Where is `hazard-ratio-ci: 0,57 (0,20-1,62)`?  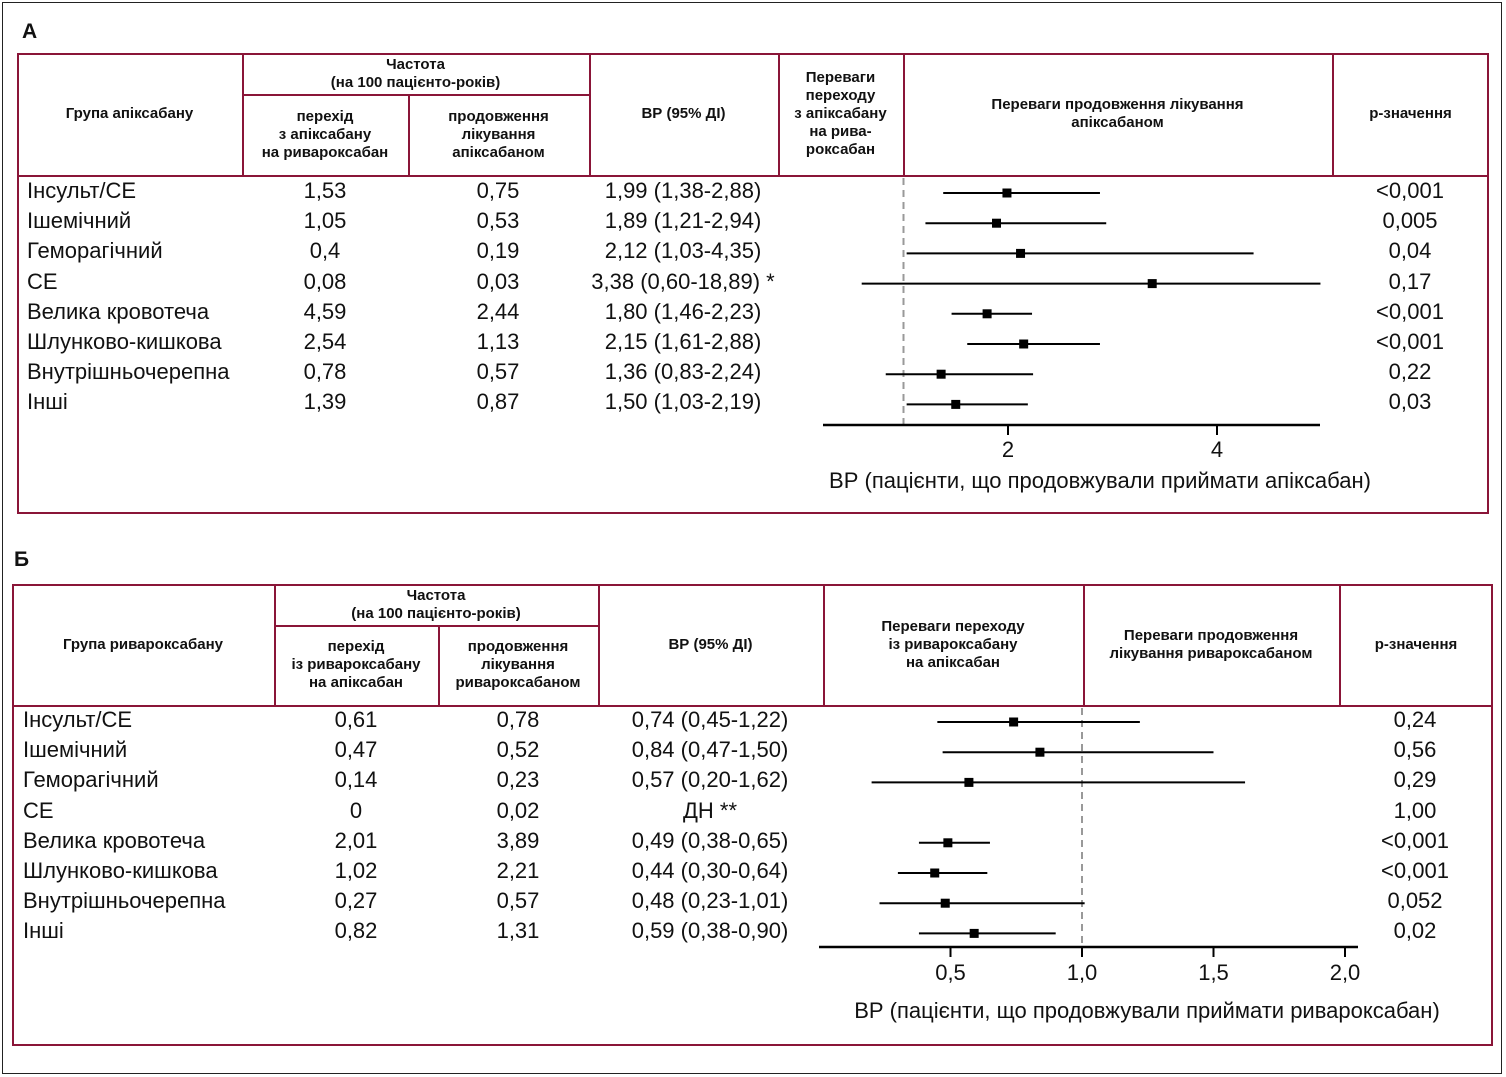
hazard-ratio-ci: 0,57 (0,20-1,62) is located at coordinates (710, 780).